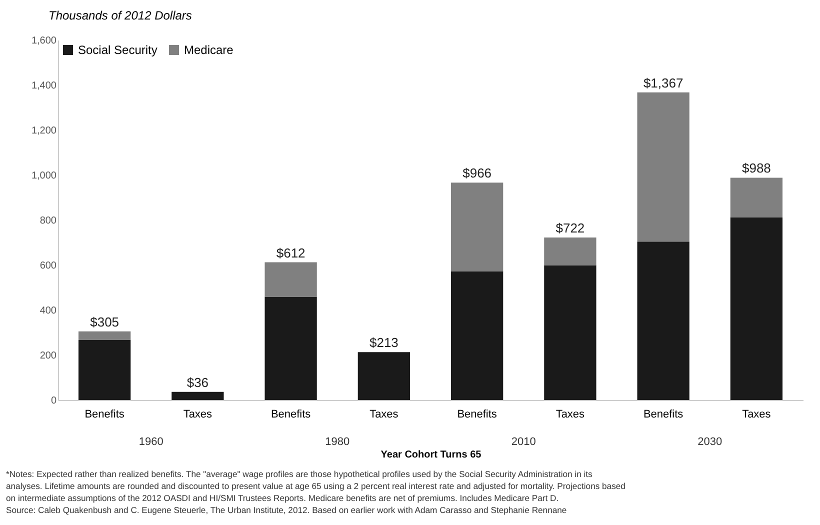 The width and height of the screenshot is (820, 525). Describe the element at coordinates (48, 266) in the screenshot. I see `y-tick-label: 600` at that location.